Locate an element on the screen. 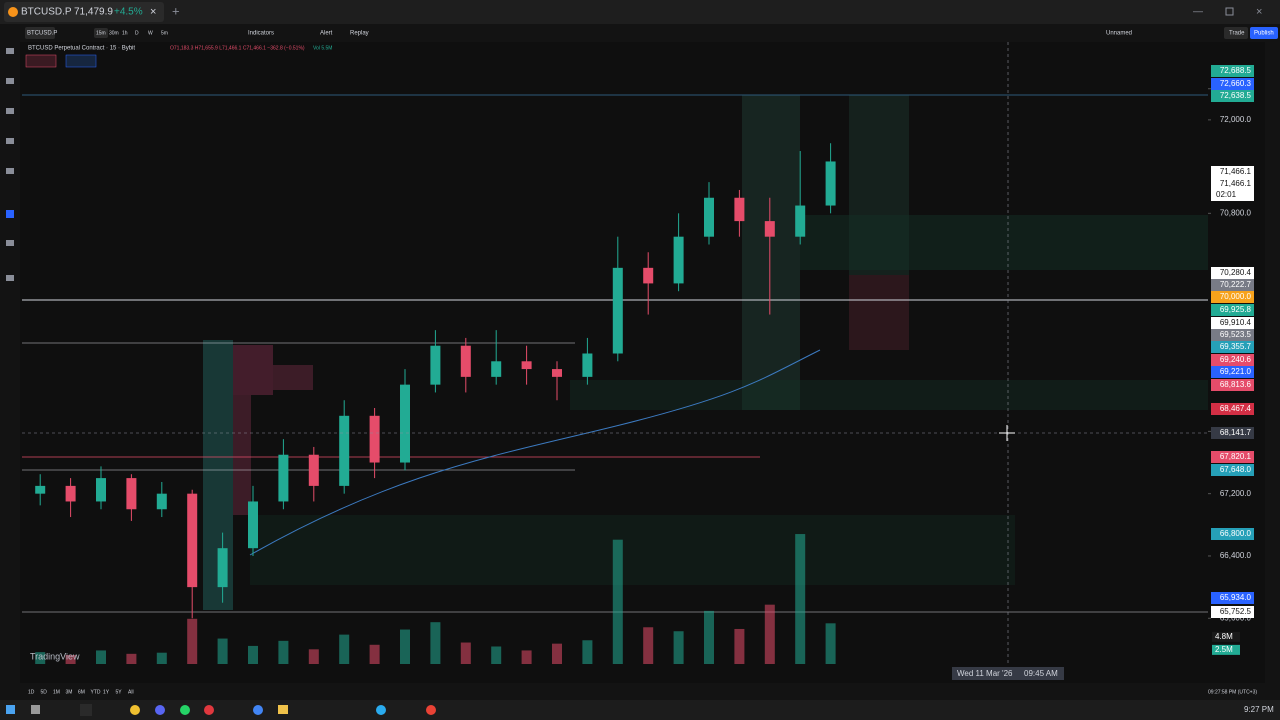  price-badge-label: 72,688.5 is located at coordinates (1236, 70).